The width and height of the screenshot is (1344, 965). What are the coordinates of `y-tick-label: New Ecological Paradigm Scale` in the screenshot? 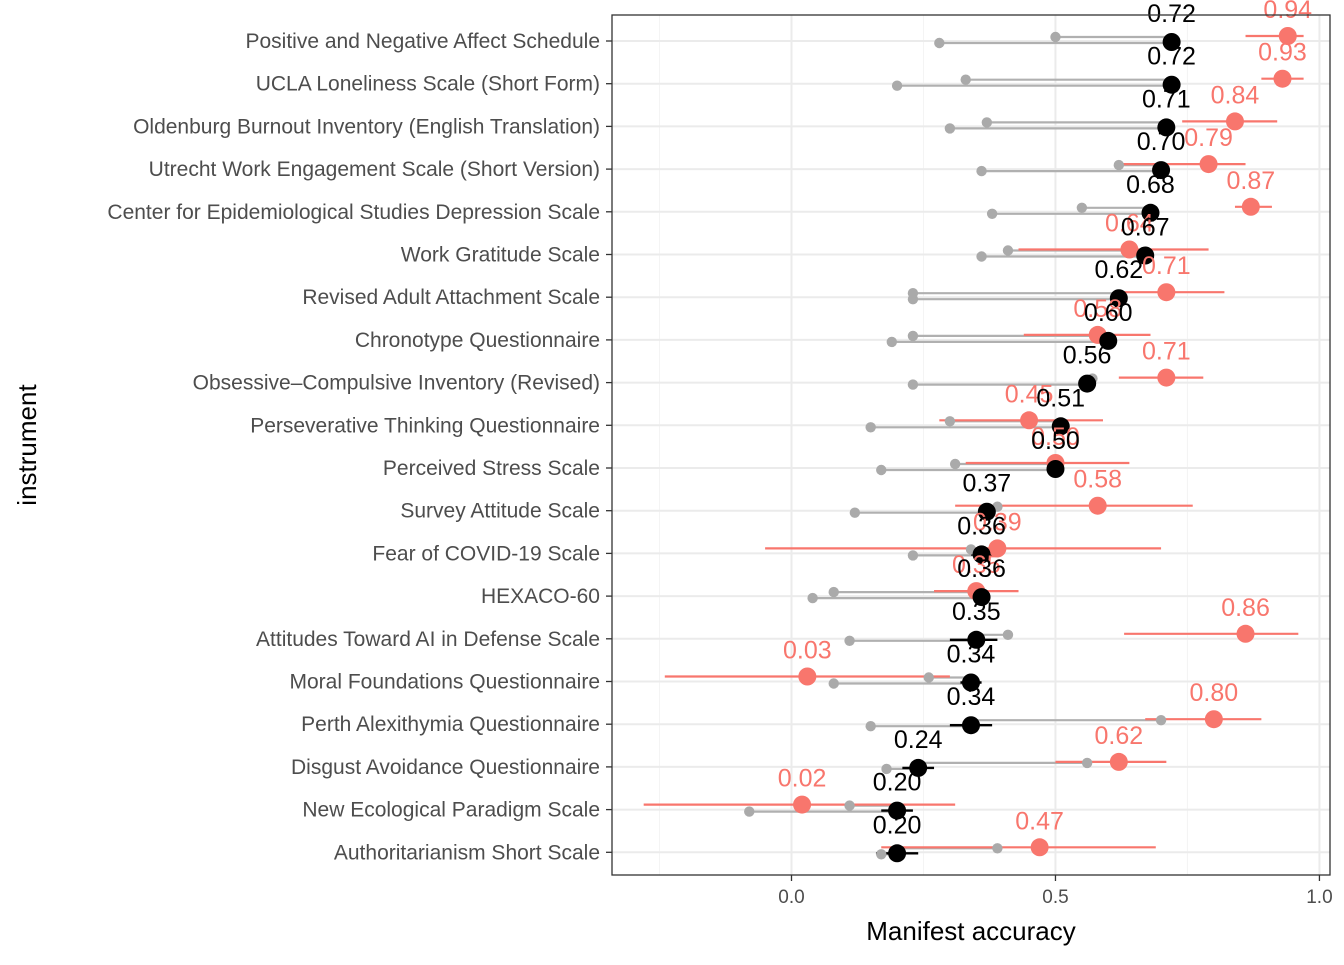 It's located at (451, 810).